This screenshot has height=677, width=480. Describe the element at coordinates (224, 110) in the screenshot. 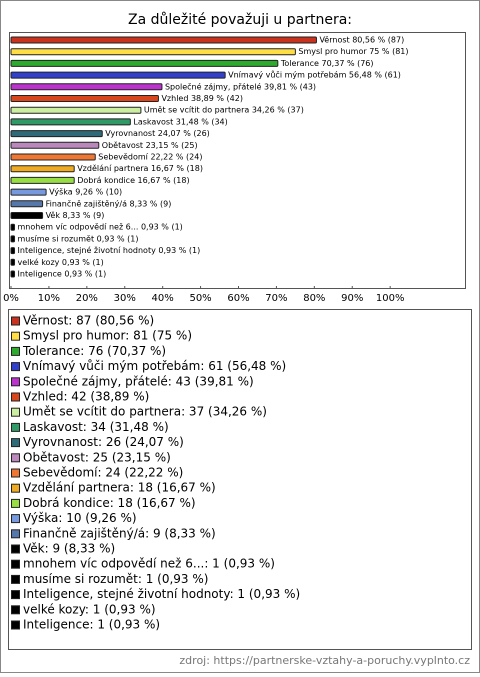

I see `bar-label: Umět se vcítit do partnera 34,26 % (37)` at that location.